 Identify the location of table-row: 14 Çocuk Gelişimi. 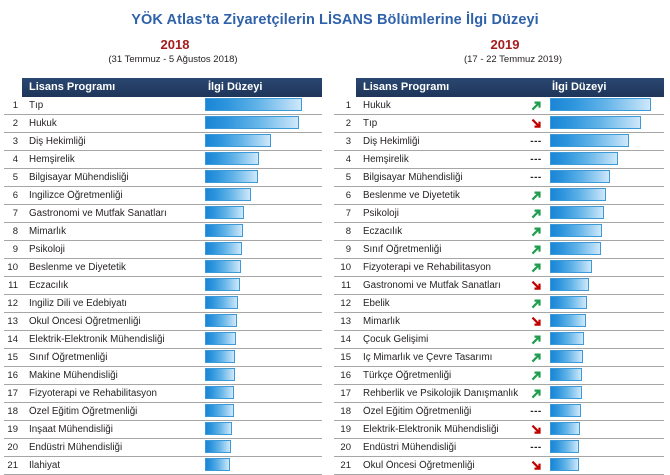
(499, 340).